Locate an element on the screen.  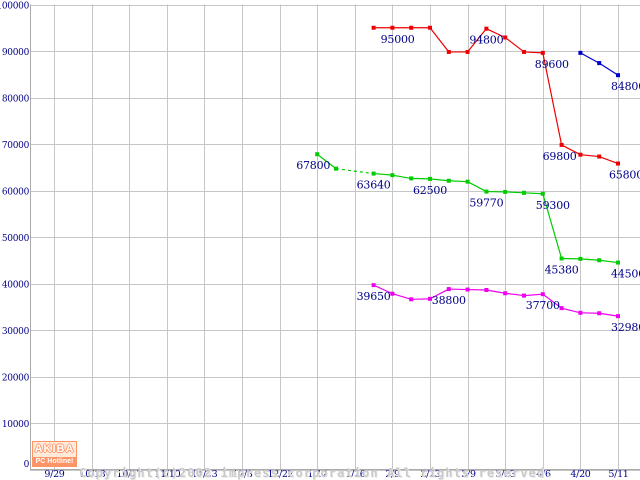
series-red-data-label: 94800 is located at coordinates (486, 40).